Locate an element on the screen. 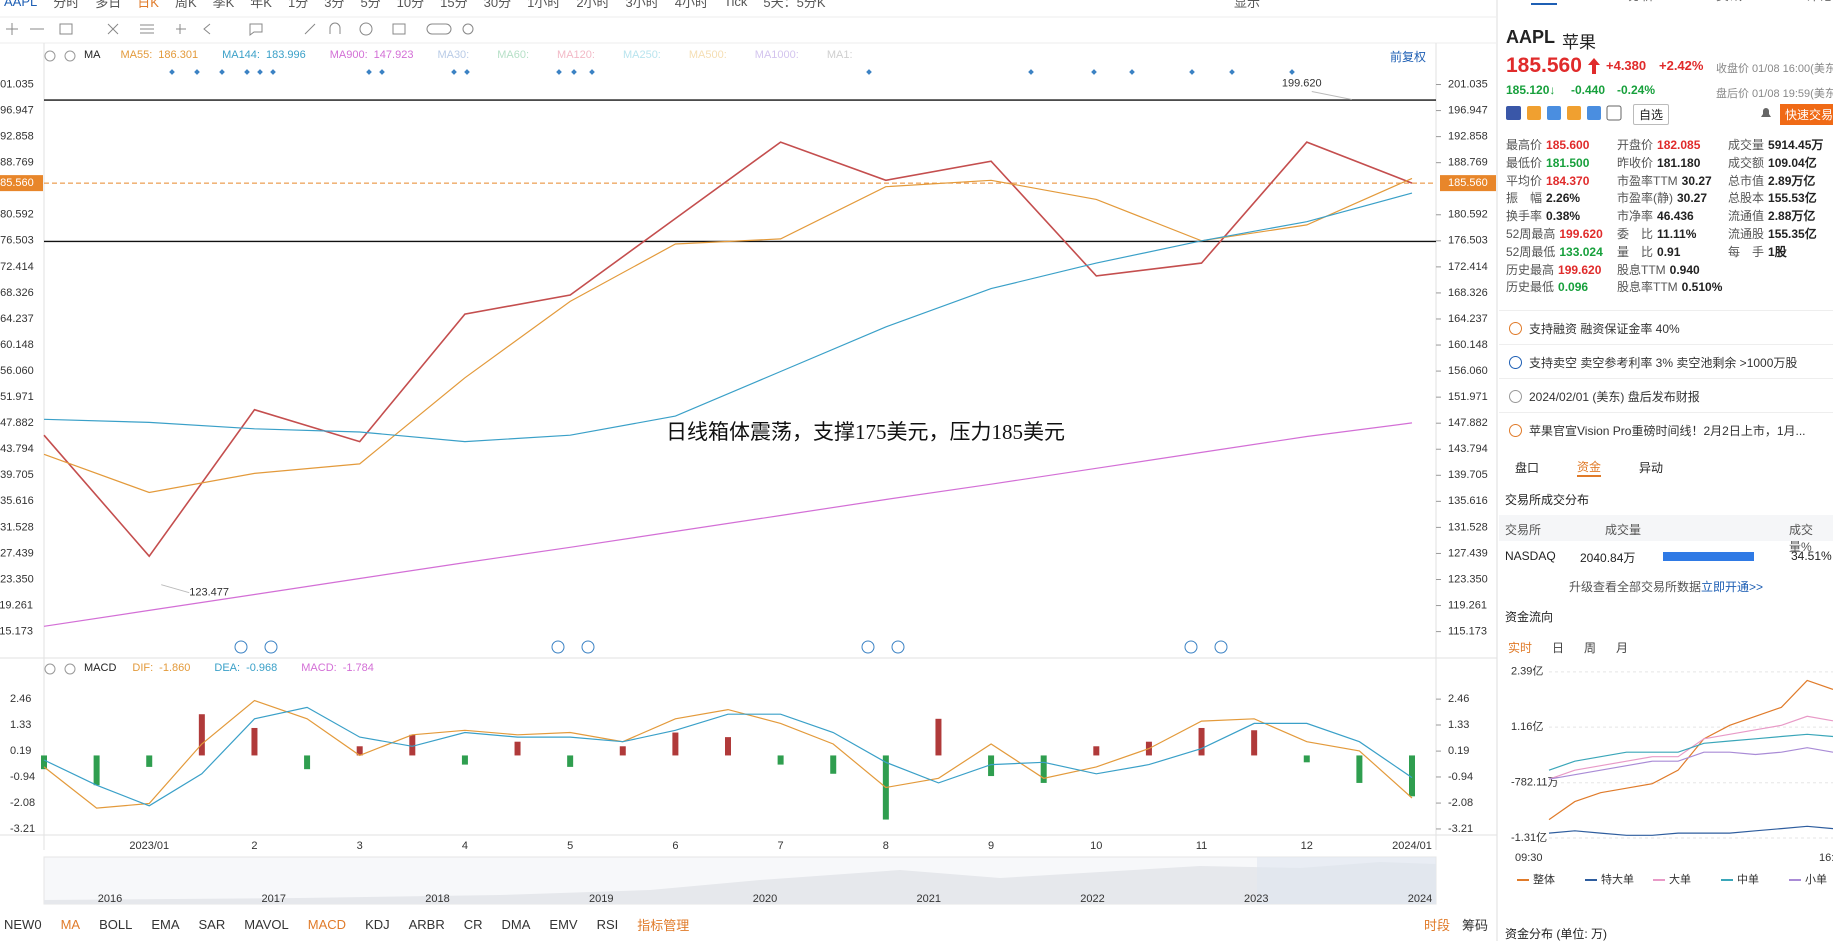 This screenshot has height=941, width=1833. period-tab: 2小时 is located at coordinates (593, 5).